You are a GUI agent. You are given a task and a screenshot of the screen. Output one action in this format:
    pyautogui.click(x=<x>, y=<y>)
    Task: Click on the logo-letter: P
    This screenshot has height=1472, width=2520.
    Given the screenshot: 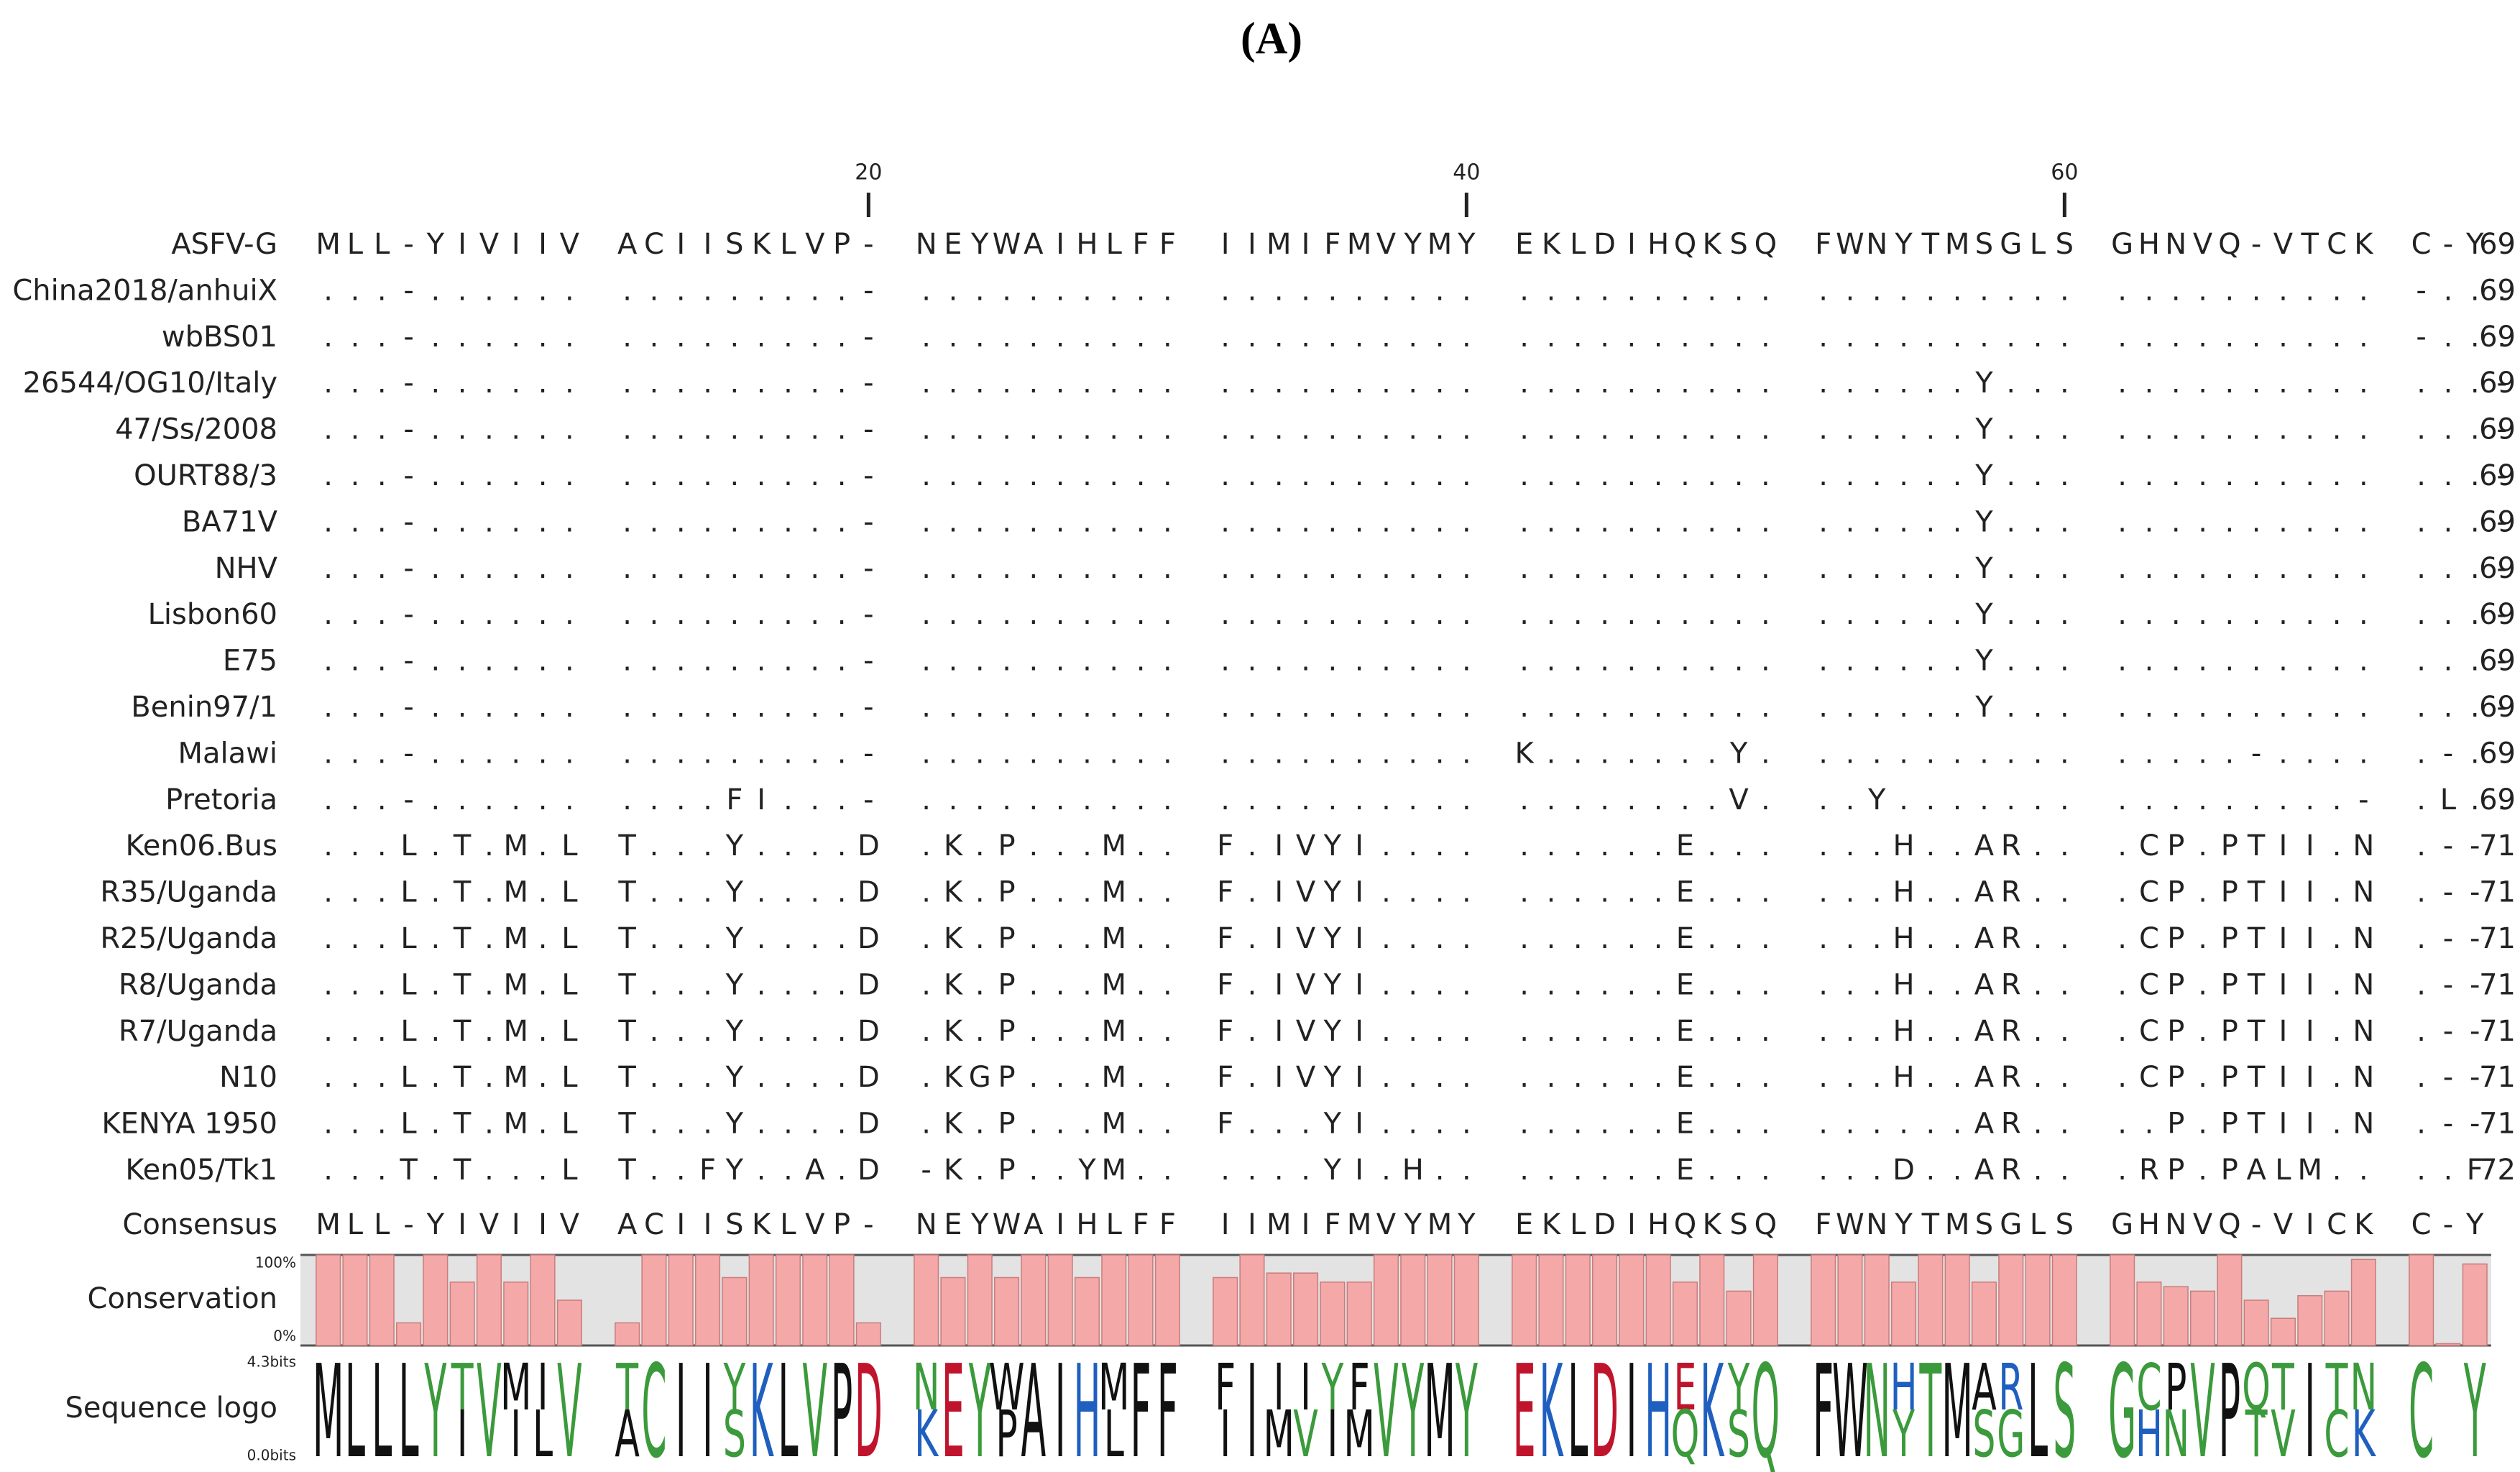 What is the action you would take?
    pyautogui.click(x=1006, y=1435)
    